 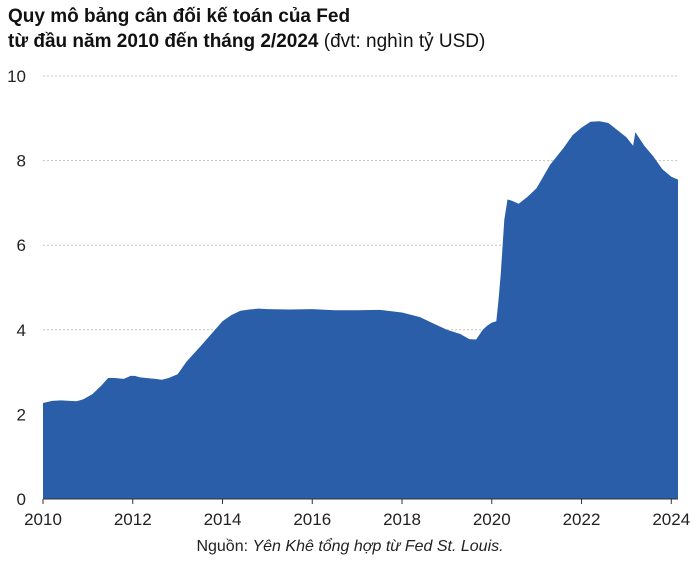 I want to click on y-tick-label: 0, so click(x=21, y=499).